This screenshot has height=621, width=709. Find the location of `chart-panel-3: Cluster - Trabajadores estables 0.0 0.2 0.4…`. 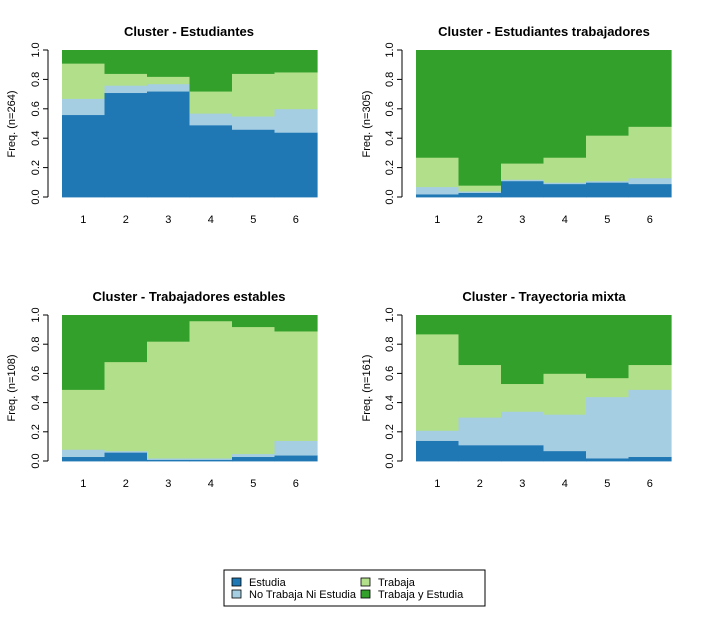

chart-panel-3: Cluster - Trabajadores estables 0.0 0.2 0.4… is located at coordinates (162, 389).